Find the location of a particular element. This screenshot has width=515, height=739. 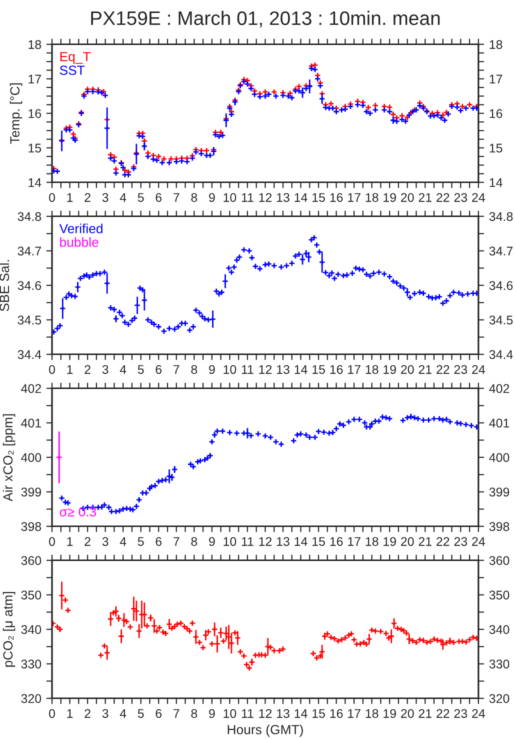

y-tick-label: 34.7 is located at coordinates (29, 251).